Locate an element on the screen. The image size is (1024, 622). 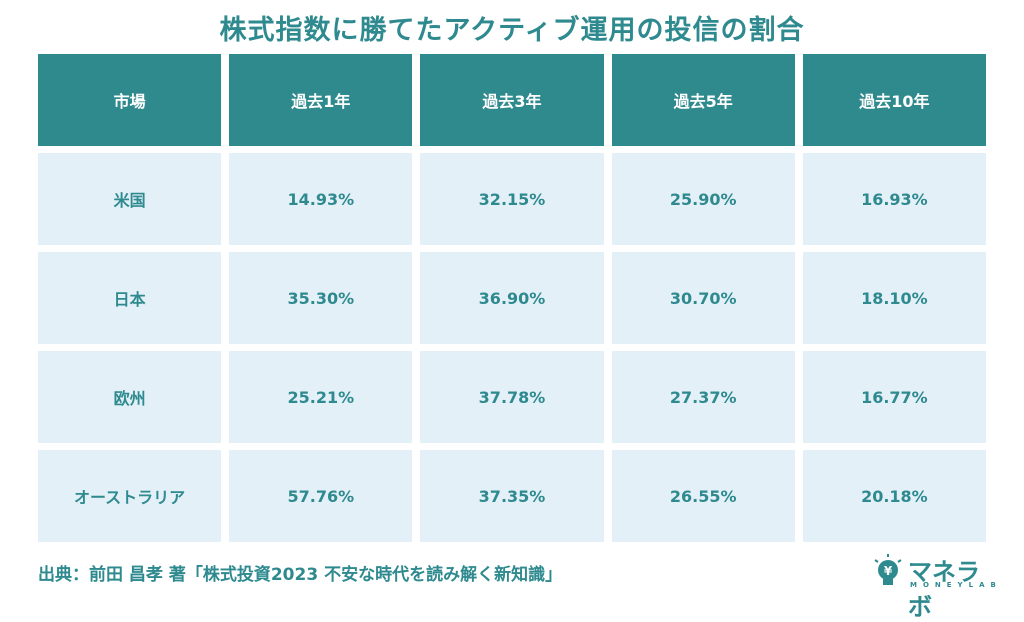
table-cell: 26.55% is located at coordinates (703, 496).